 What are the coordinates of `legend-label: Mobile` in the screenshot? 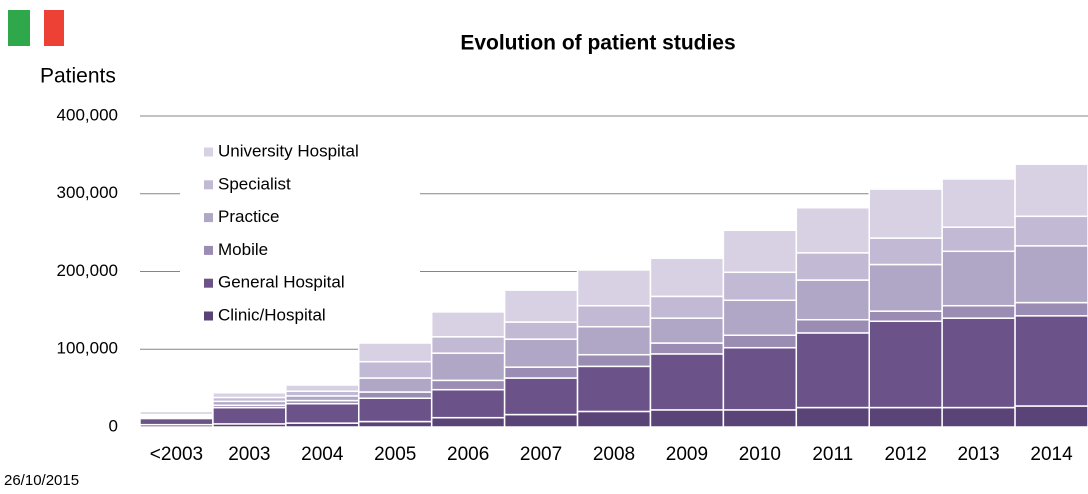 It's located at (243, 249).